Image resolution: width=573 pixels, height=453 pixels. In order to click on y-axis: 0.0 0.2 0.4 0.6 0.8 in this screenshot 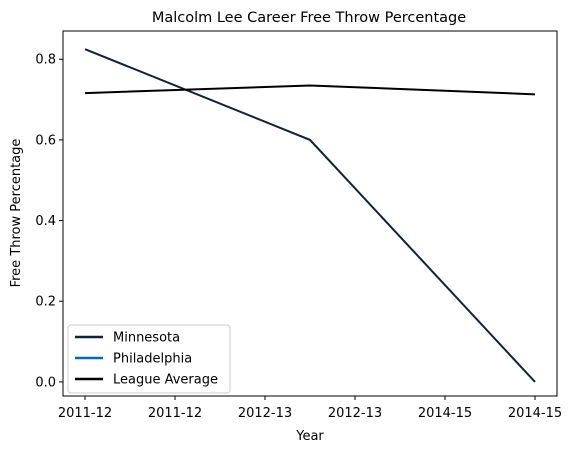, I will do `click(49, 221)`.